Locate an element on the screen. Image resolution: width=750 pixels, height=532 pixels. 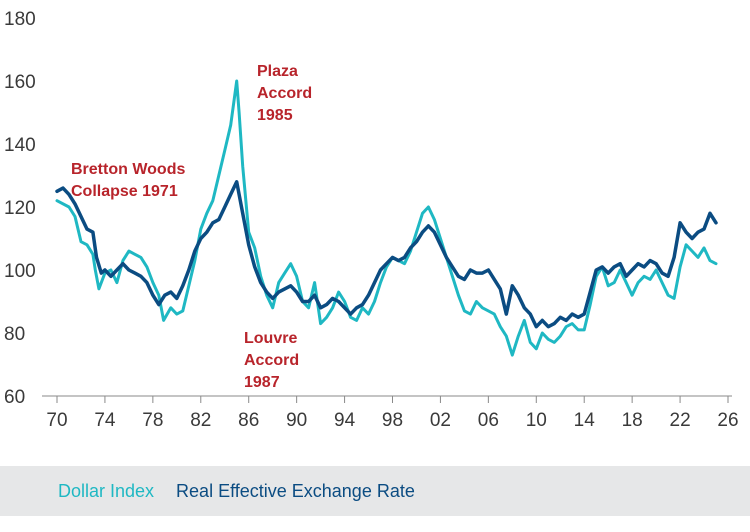
y-tick-label: 80 is located at coordinates (14, 334).